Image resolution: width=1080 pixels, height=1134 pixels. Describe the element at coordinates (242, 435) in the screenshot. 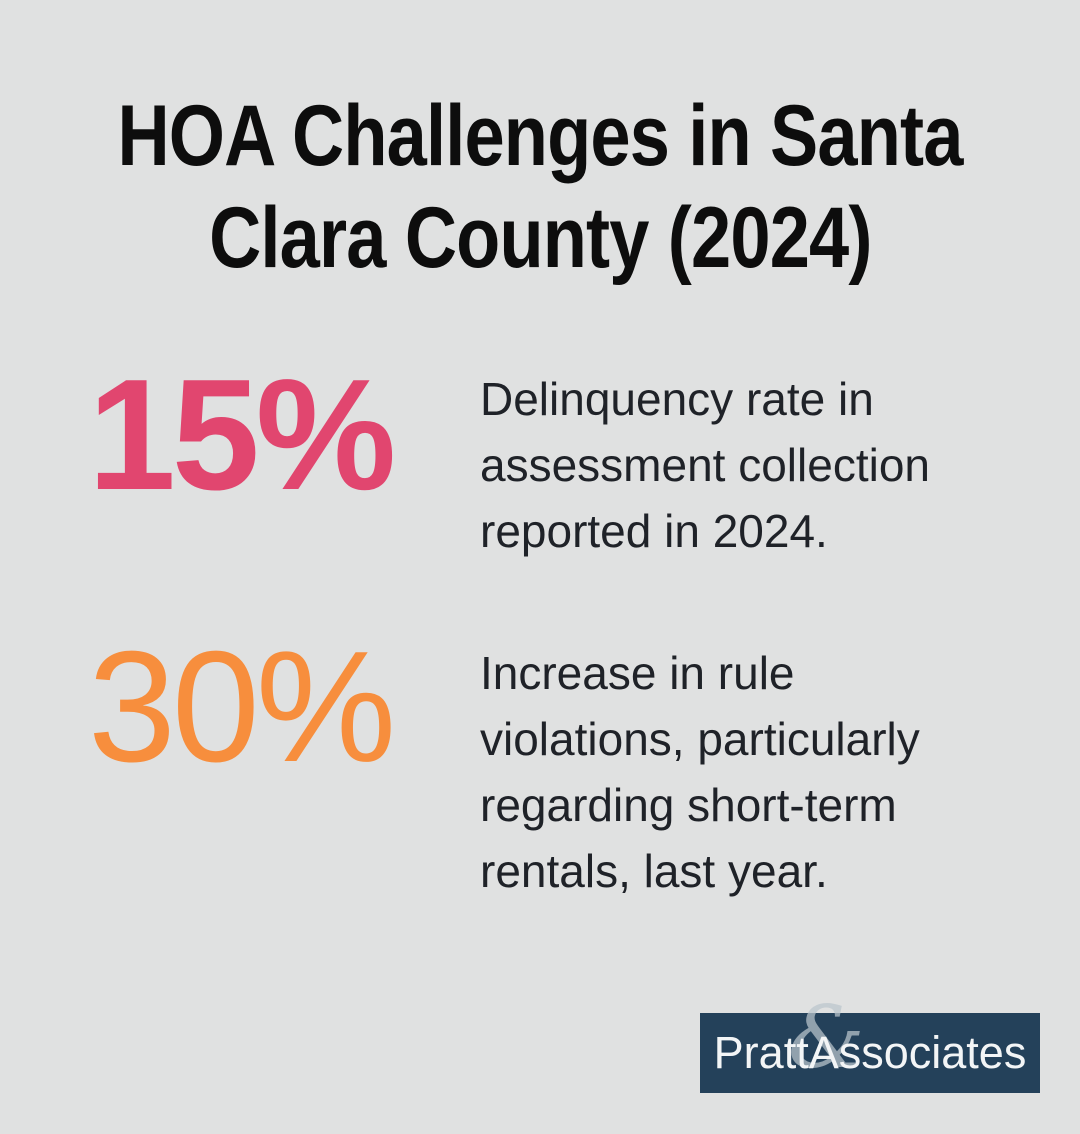

I see `stat-value-delinquency: 15%` at that location.